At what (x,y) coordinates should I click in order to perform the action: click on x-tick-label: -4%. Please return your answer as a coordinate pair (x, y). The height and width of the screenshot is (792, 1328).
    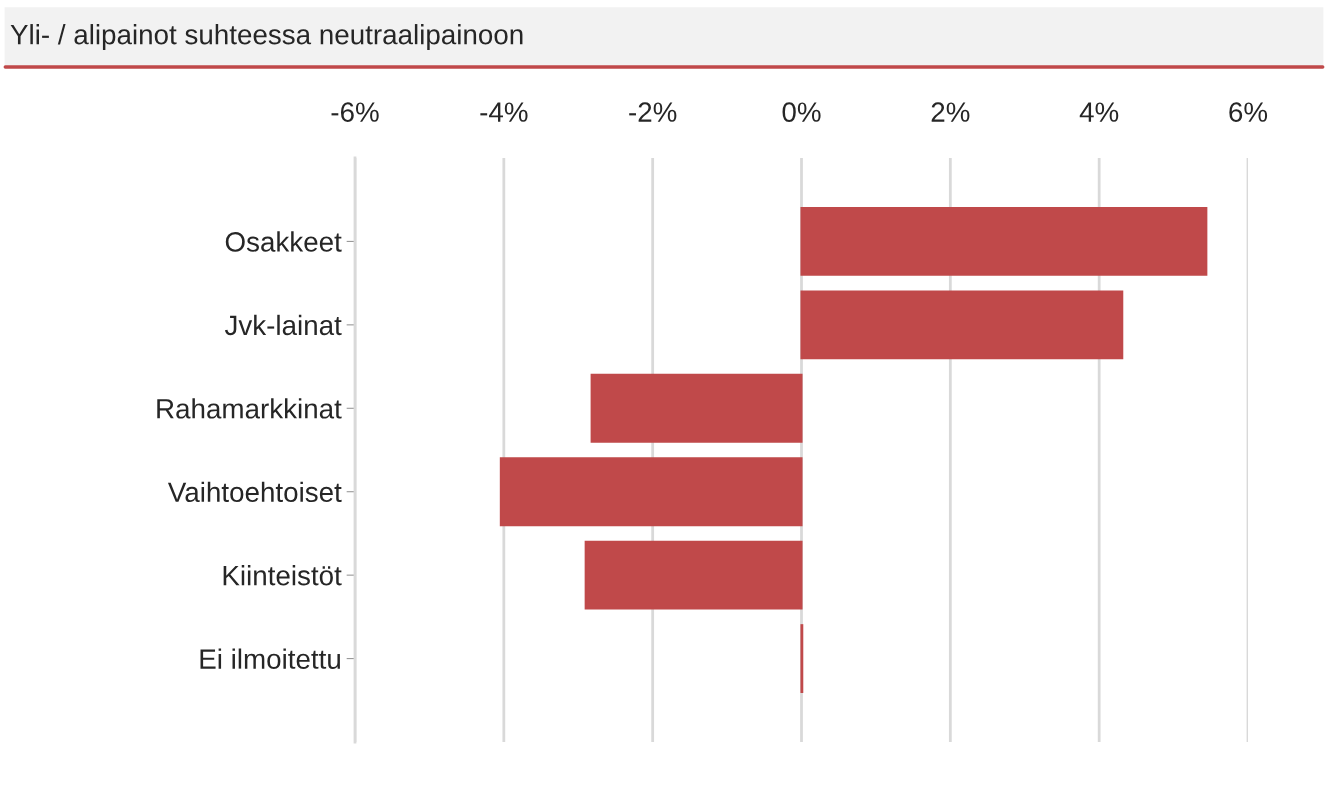
    Looking at the image, I should click on (504, 112).